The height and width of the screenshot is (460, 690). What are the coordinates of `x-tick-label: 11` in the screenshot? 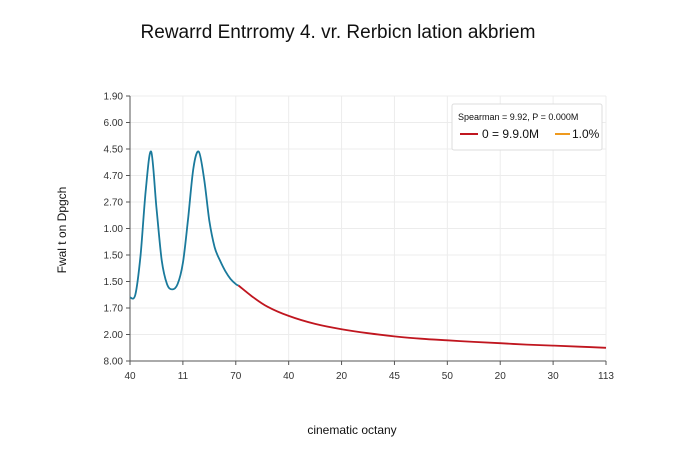 It's located at (183, 376).